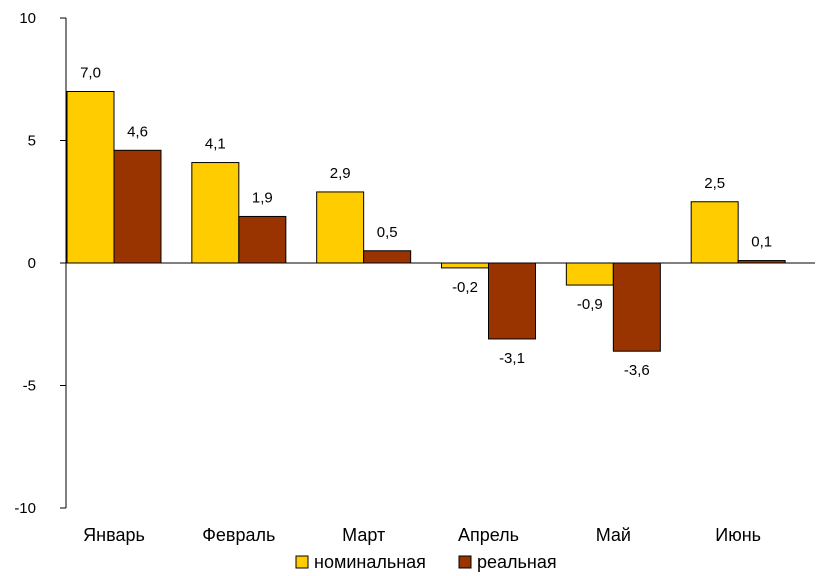 The width and height of the screenshot is (839, 576). I want to click on data-label: 7,0, so click(90, 73).